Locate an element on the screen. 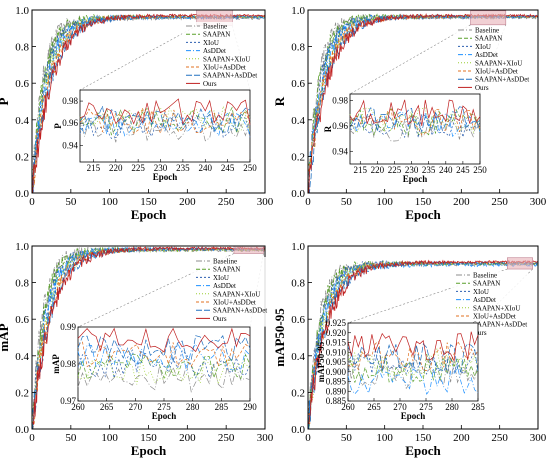  y-axis-label: R is located at coordinates (279, 101).